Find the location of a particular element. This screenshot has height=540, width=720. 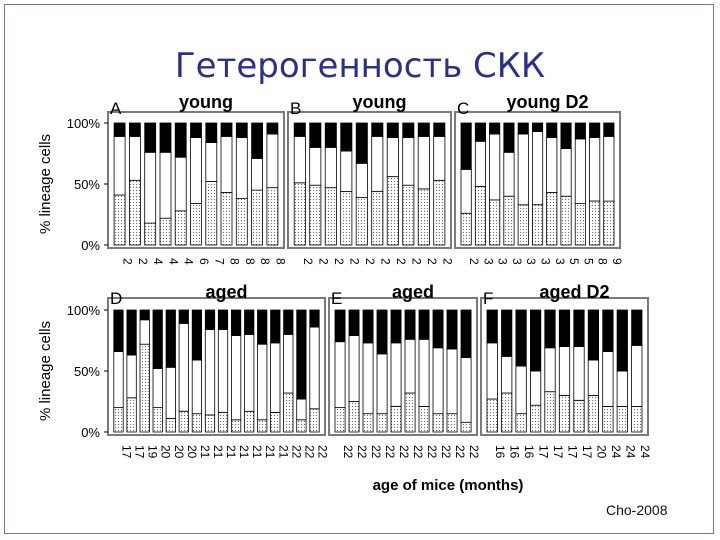

x-tick-label: 17 is located at coordinates (573, 452).